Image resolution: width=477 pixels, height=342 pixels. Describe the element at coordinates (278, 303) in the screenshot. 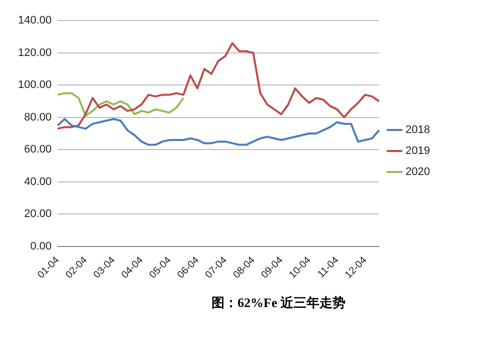

I see `text: 图：62%Fe 近三年走势` at that location.